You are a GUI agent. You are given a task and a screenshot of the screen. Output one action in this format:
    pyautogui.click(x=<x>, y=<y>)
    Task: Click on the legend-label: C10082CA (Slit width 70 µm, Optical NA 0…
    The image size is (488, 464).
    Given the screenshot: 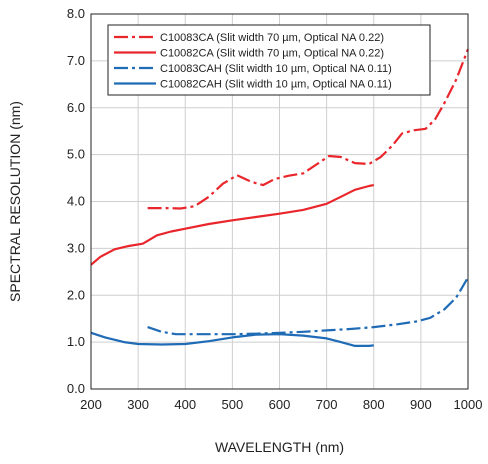 What is the action you would take?
    pyautogui.click(x=272, y=54)
    